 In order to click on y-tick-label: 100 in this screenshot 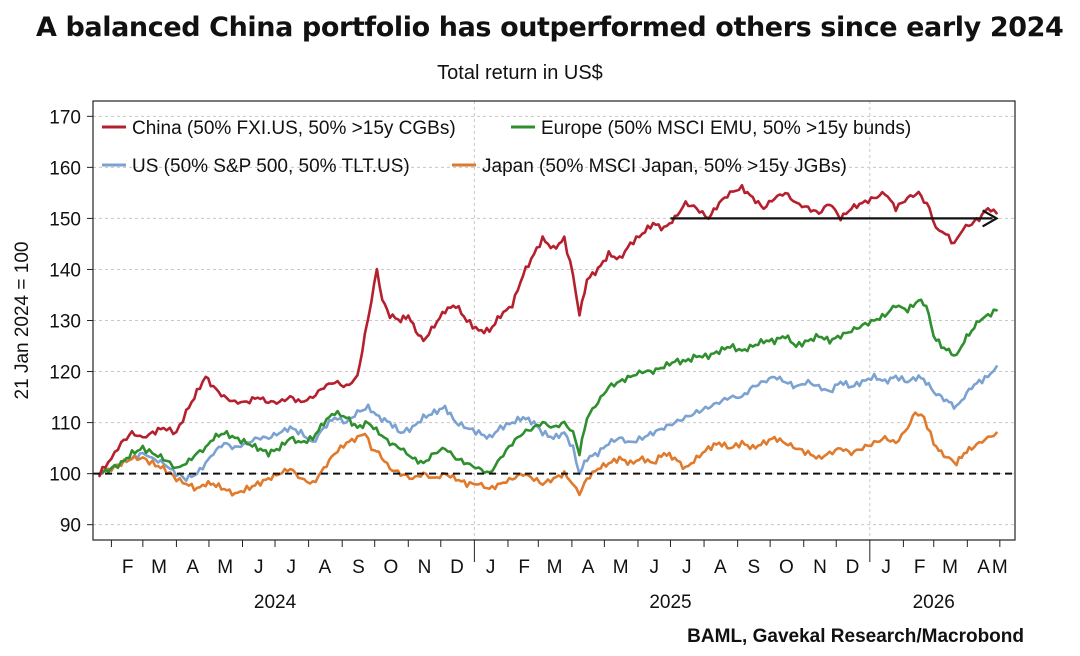, I will do `click(65, 475)`.